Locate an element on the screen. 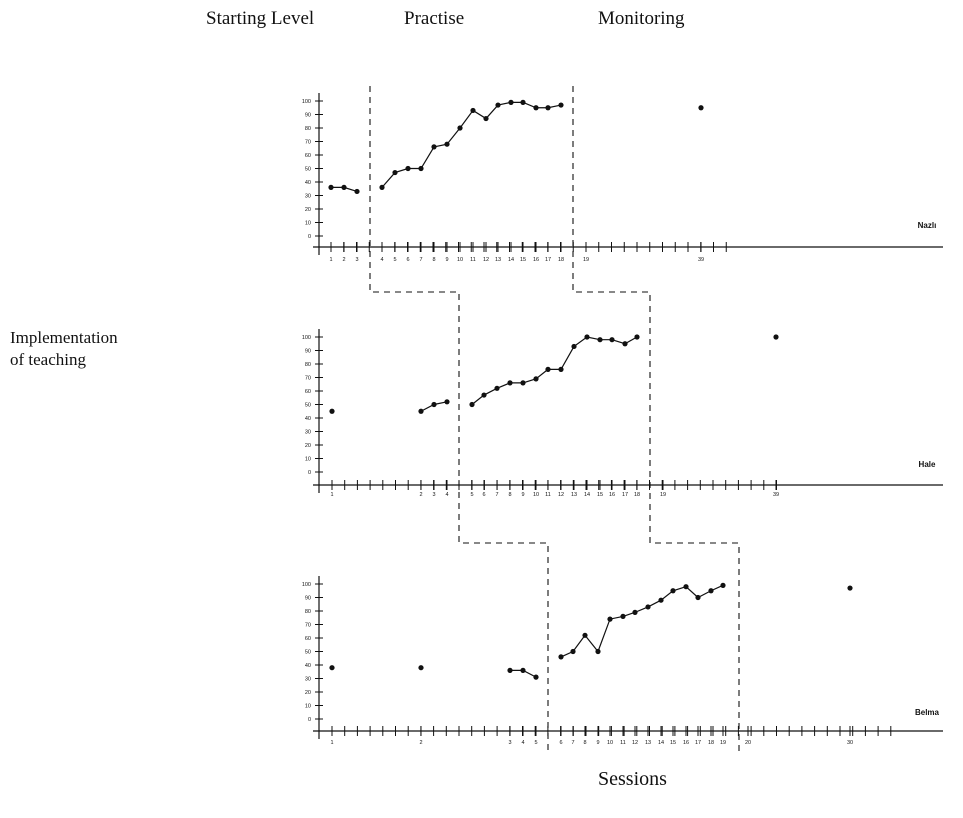 This screenshot has height=818, width=963. phase-label-practise: Practise is located at coordinates (434, 18).